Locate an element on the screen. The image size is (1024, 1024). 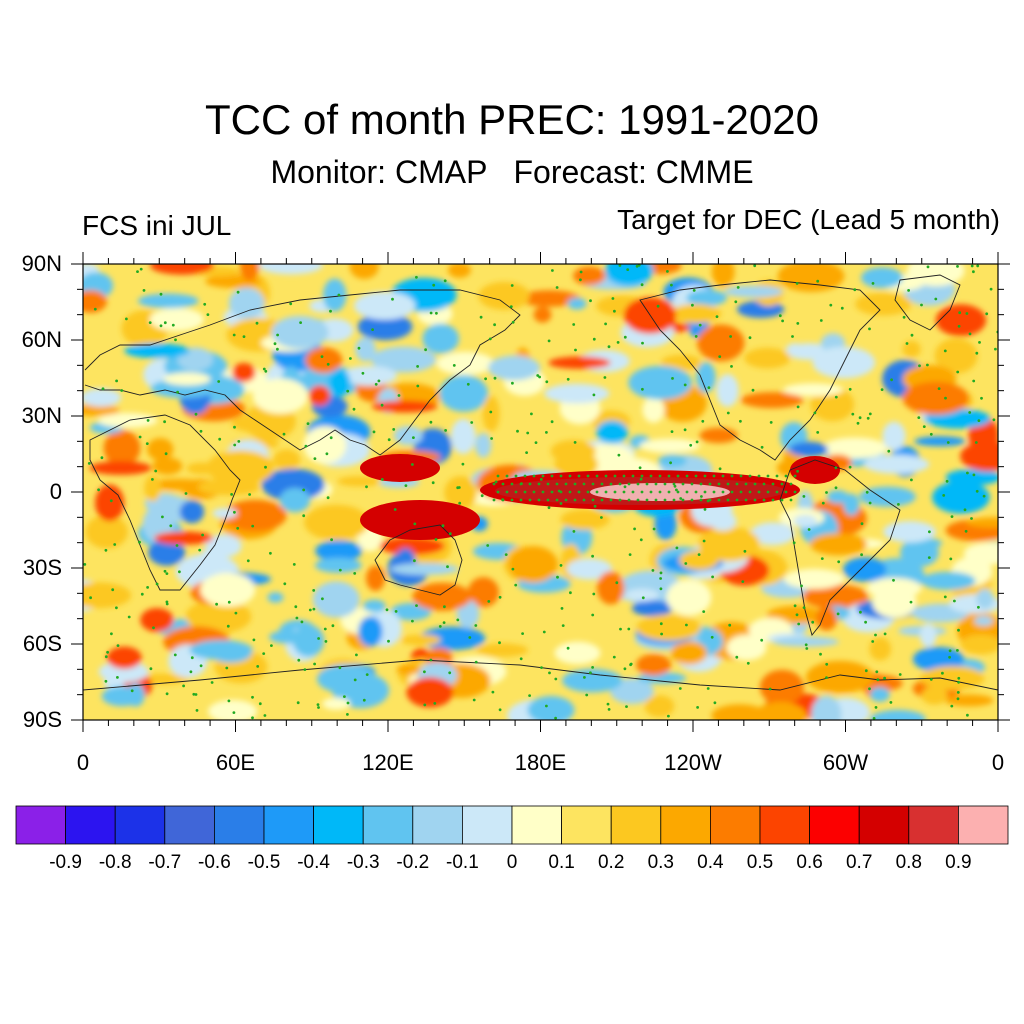
colorbar-tick-label: 0.7 is located at coordinates (859, 862).